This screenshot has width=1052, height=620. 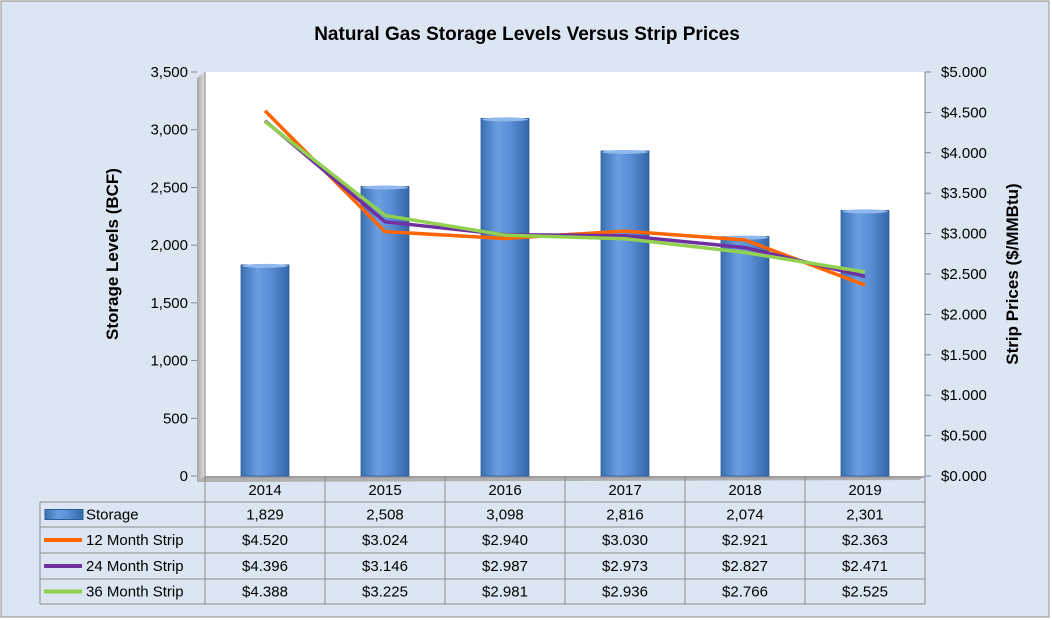 I want to click on data-label: $2.940, so click(x=505, y=540).